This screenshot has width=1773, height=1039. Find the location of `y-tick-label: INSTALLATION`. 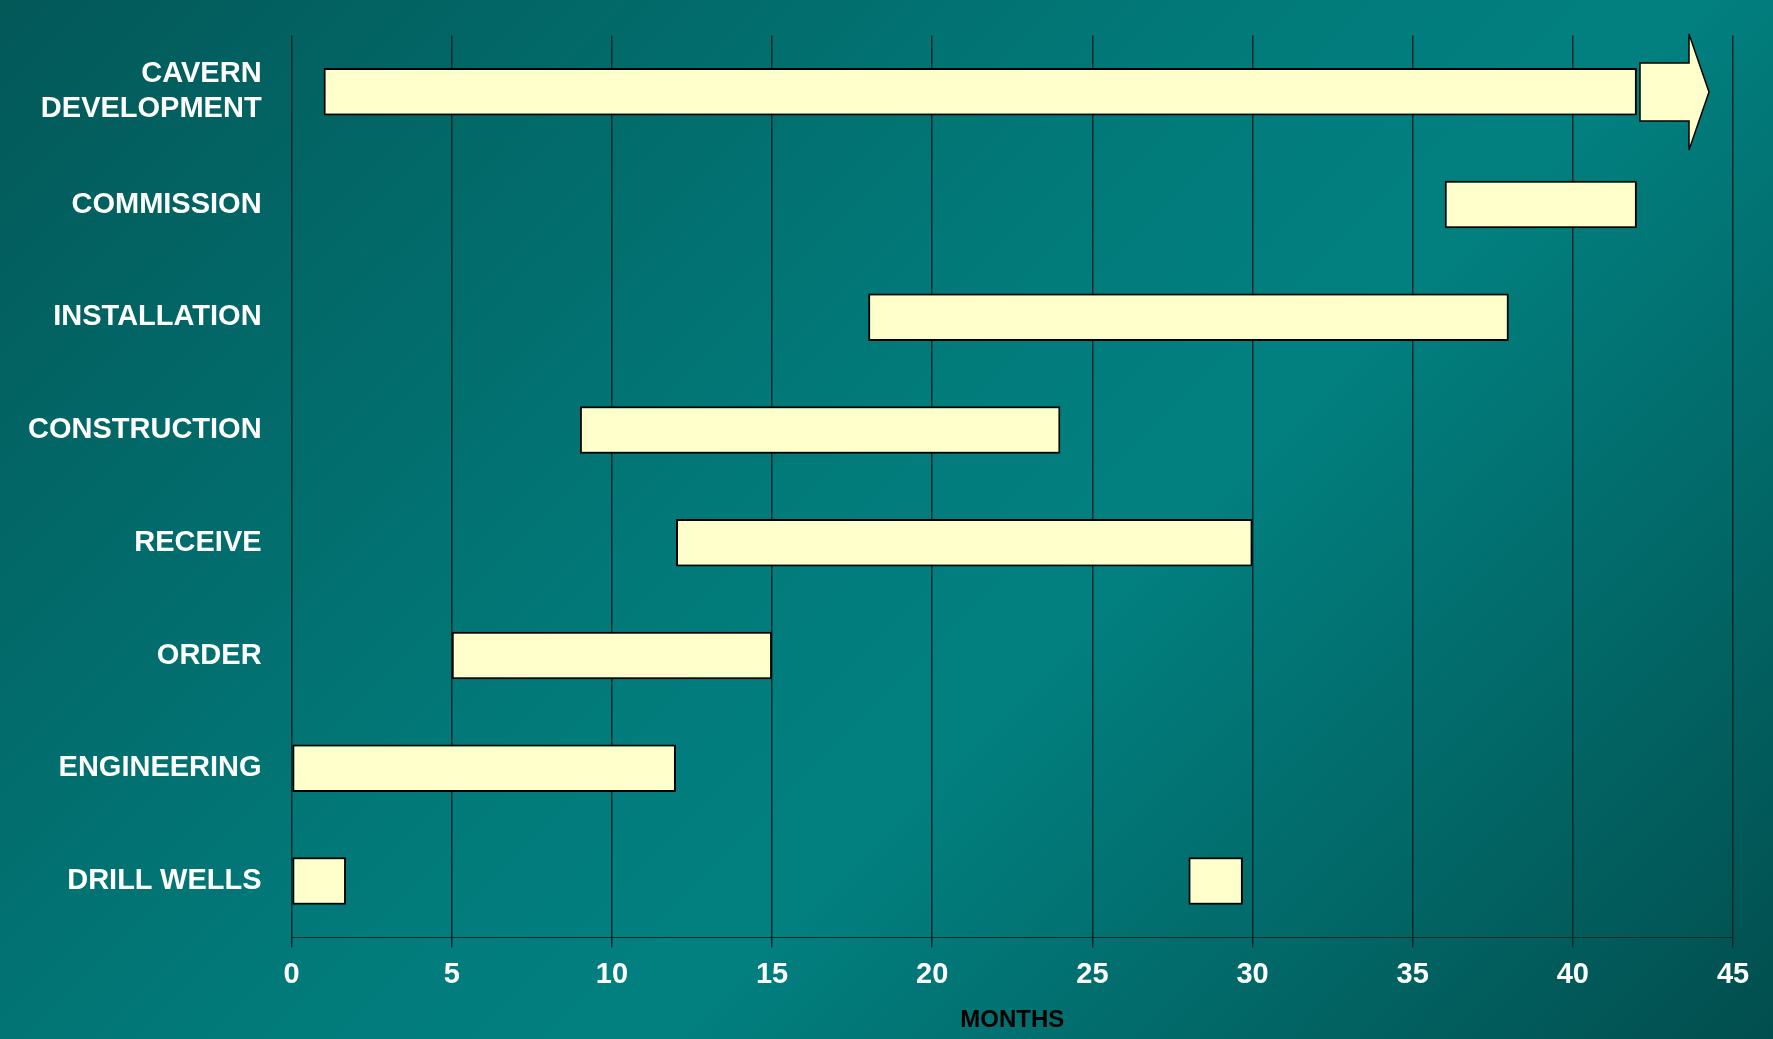

y-tick-label: INSTALLATION is located at coordinates (157, 315).